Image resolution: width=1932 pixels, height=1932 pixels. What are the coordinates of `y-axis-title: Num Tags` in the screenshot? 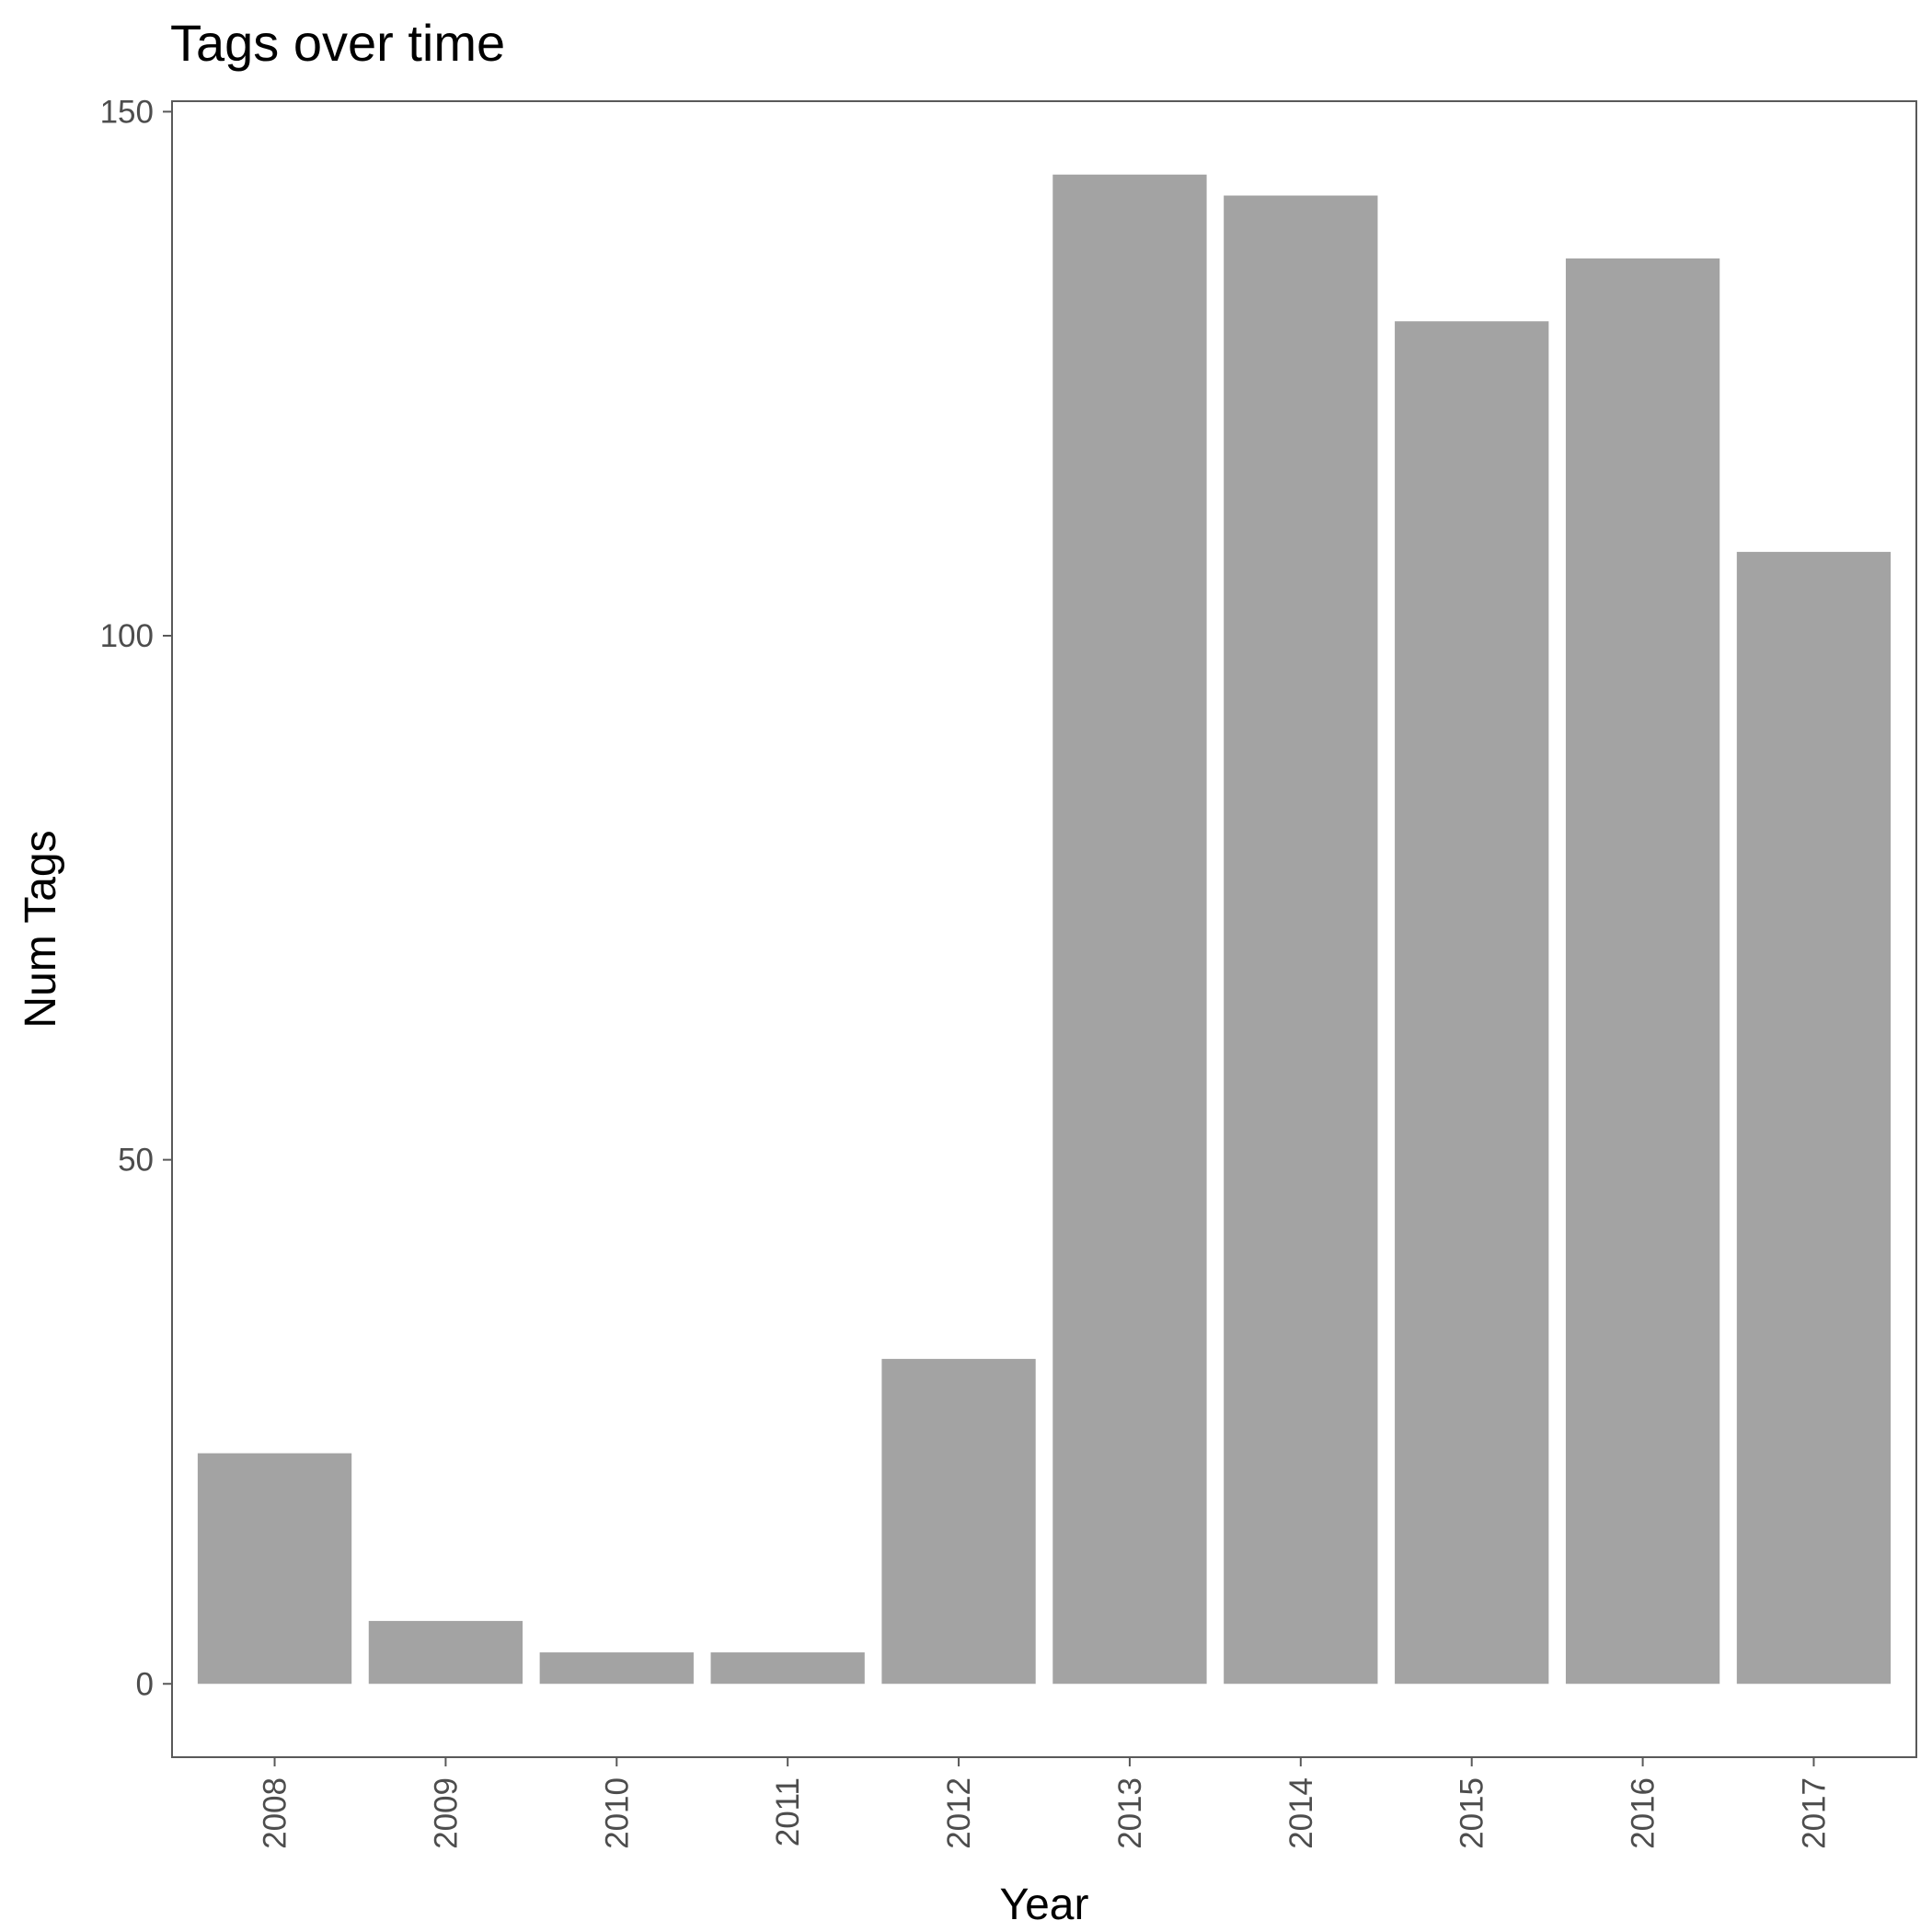 It's located at (41, 929).